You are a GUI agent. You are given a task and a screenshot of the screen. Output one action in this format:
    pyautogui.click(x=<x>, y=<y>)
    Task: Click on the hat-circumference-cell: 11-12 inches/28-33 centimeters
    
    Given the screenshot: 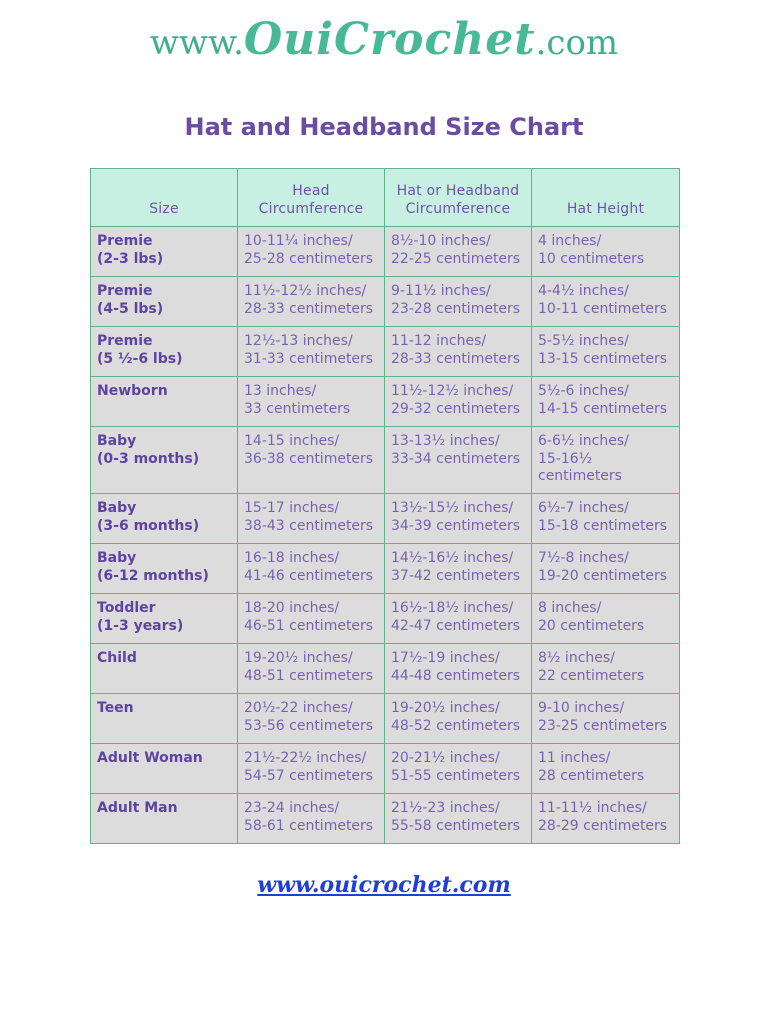 What is the action you would take?
    pyautogui.click(x=458, y=351)
    